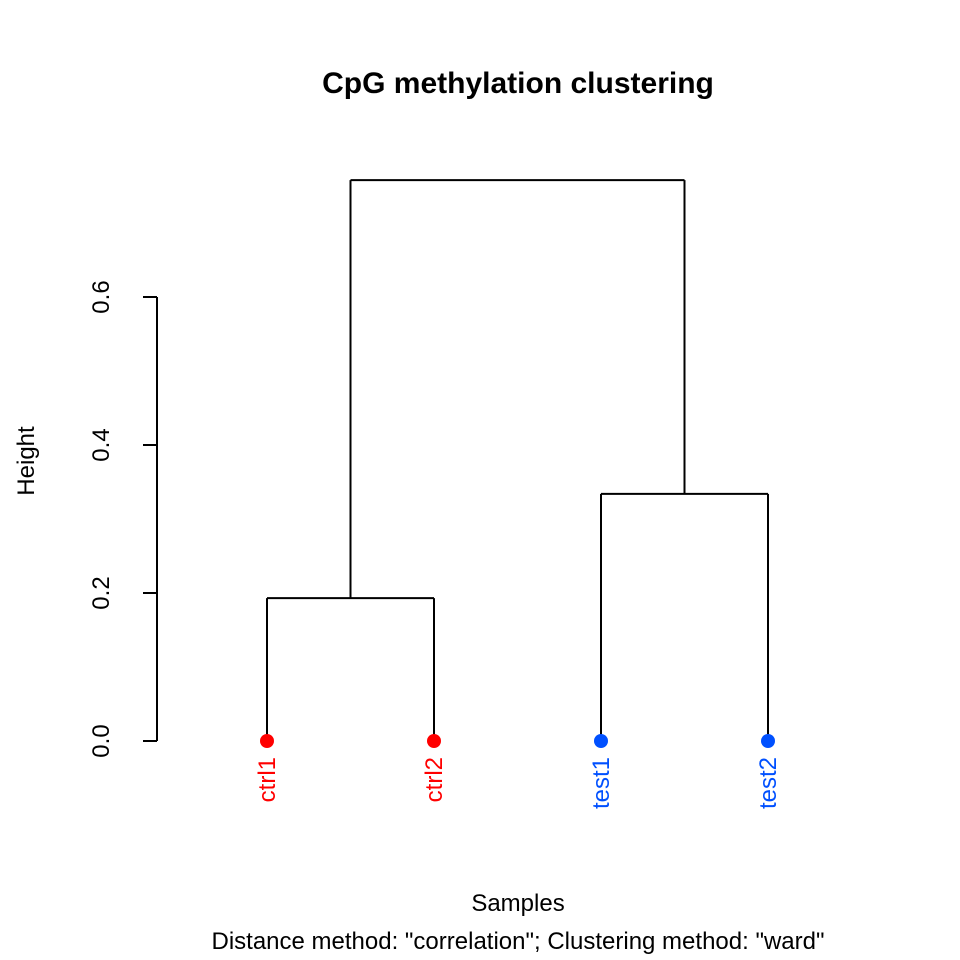  Describe the element at coordinates (101, 592) in the screenshot. I see `y-tick-label: 0.2` at that location.